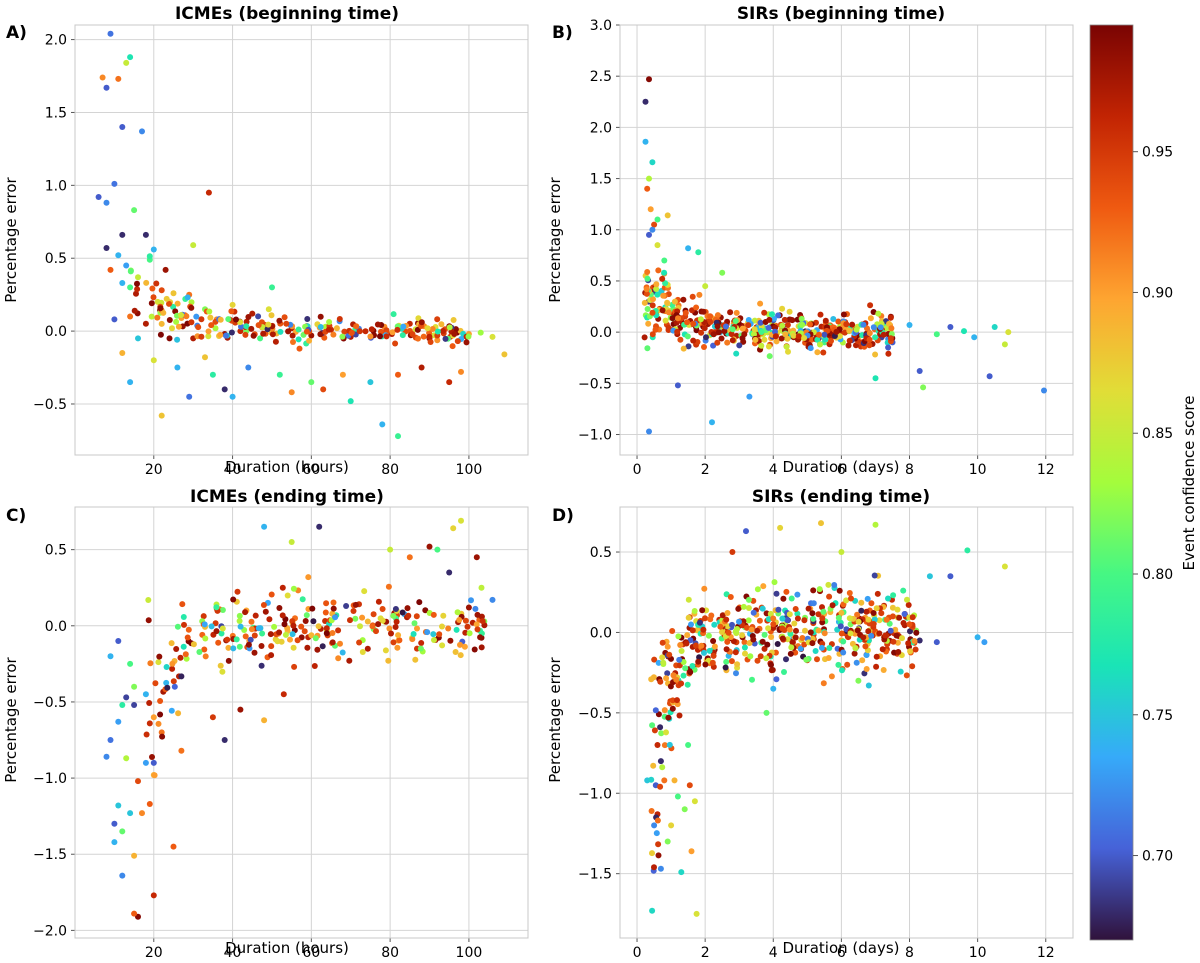 The image size is (1200, 963). What do you see at coordinates (909, 470) in the screenshot?
I see `x-tick-label: 8` at bounding box center [909, 470].